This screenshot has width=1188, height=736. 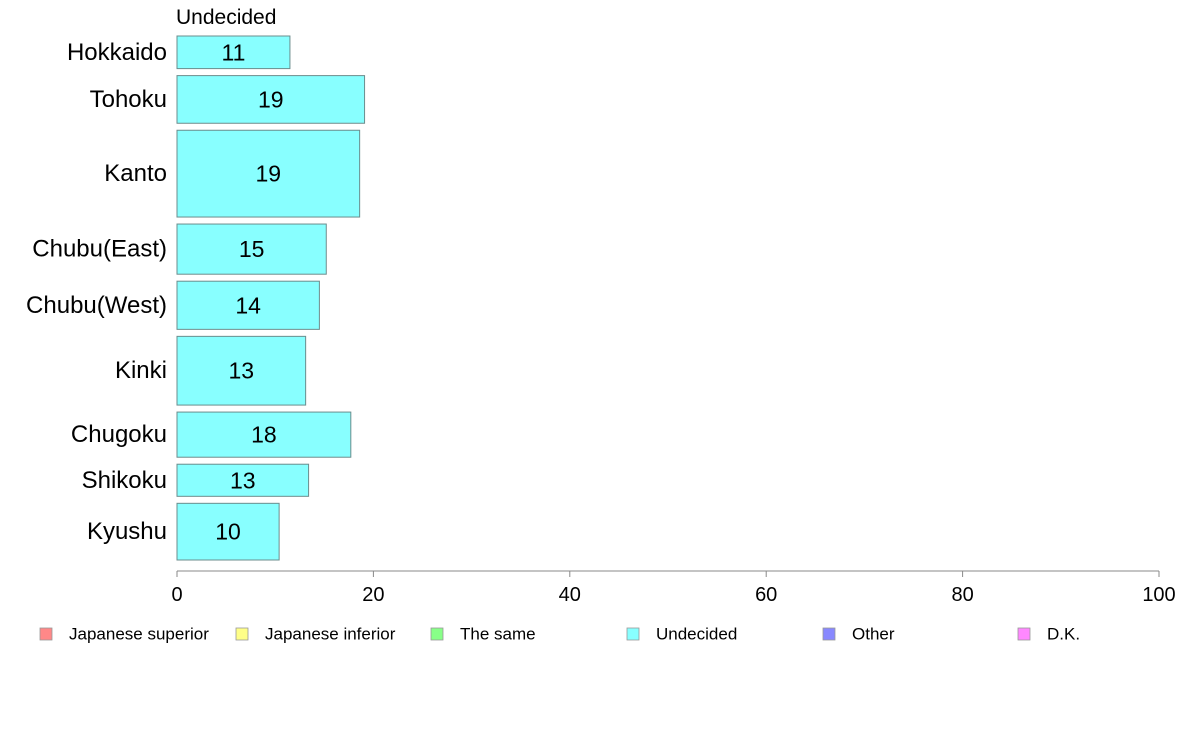 I want to click on category-label: Chubu(West), so click(x=96, y=305).